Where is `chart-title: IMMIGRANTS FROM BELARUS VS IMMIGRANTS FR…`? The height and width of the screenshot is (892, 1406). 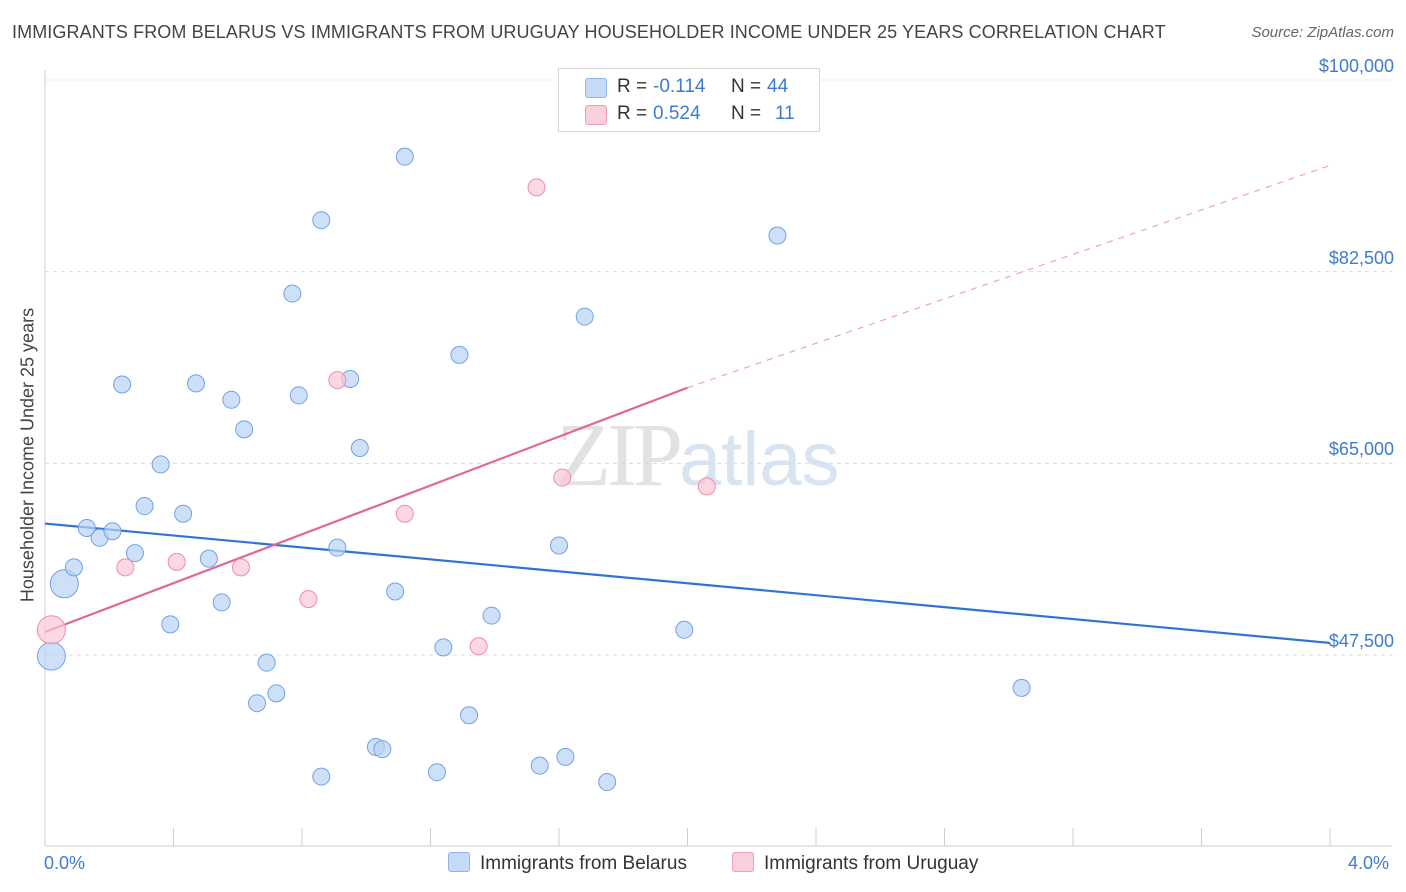
chart-title: IMMIGRANTS FROM BELARUS VS IMMIGRANTS FR… is located at coordinates (589, 32).